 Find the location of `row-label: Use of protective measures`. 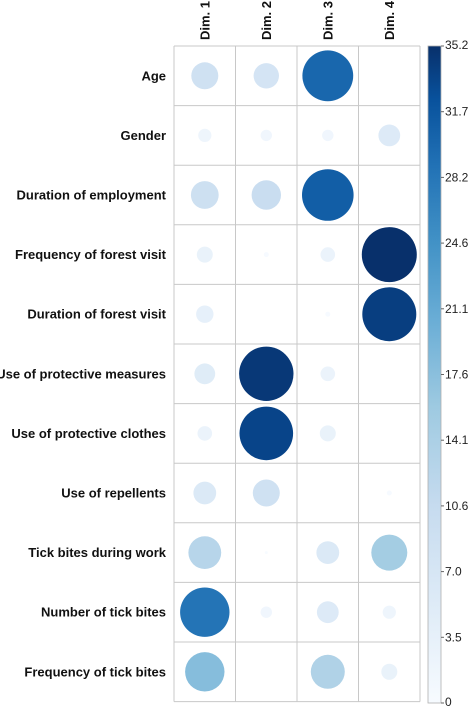

row-label: Use of protective measures is located at coordinates (83, 373).